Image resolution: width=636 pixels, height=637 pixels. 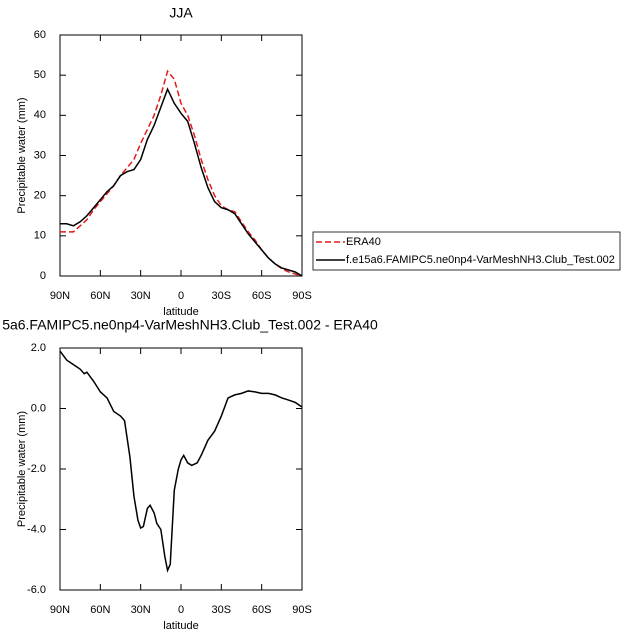 I want to click on y-tick-label: 50, so click(x=40, y=75).